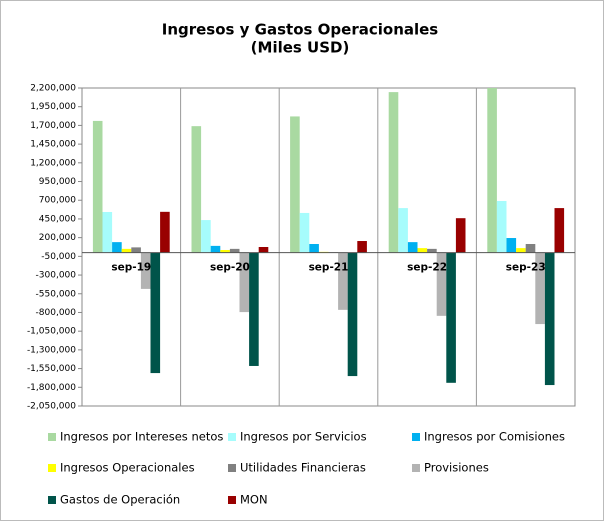 The height and width of the screenshot is (522, 605). I want to click on y-tick-label: 950,000, so click(57, 182).